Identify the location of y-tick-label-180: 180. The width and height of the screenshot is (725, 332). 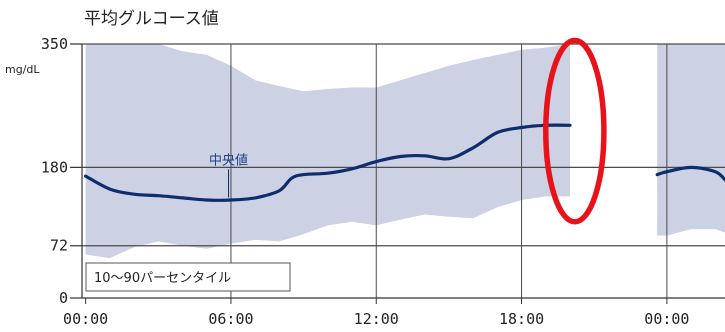
(54, 167).